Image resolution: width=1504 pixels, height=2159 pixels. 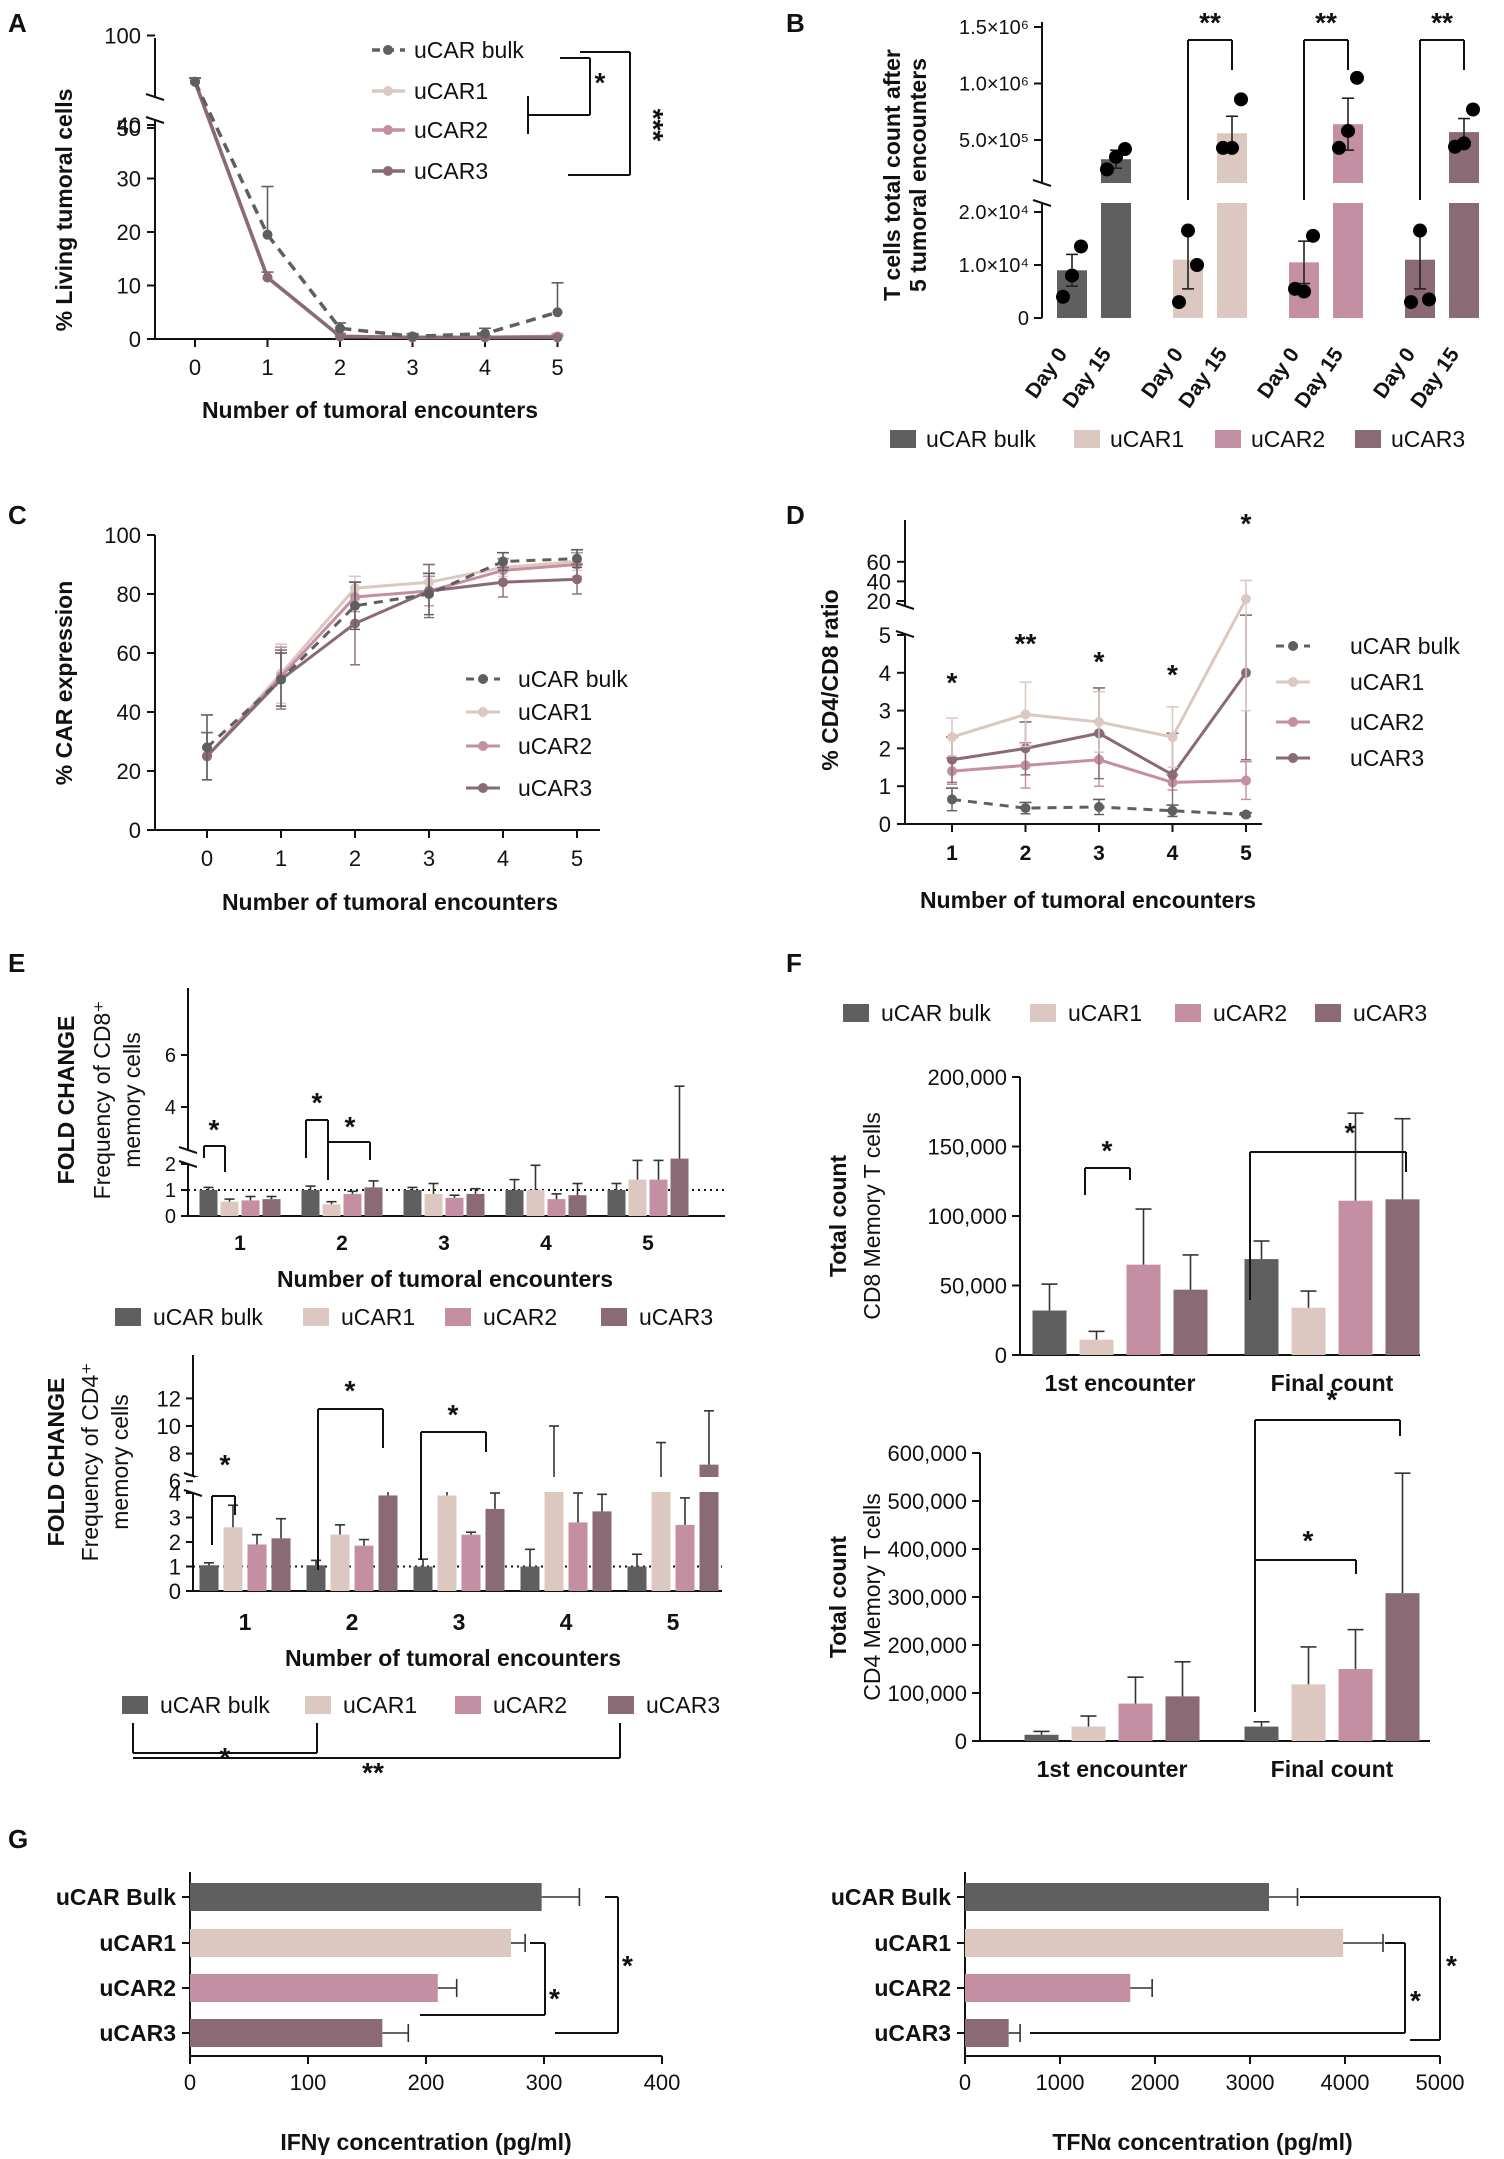 What do you see at coordinates (286, 2033) in the screenshot?
I see `bar-ucar3` at bounding box center [286, 2033].